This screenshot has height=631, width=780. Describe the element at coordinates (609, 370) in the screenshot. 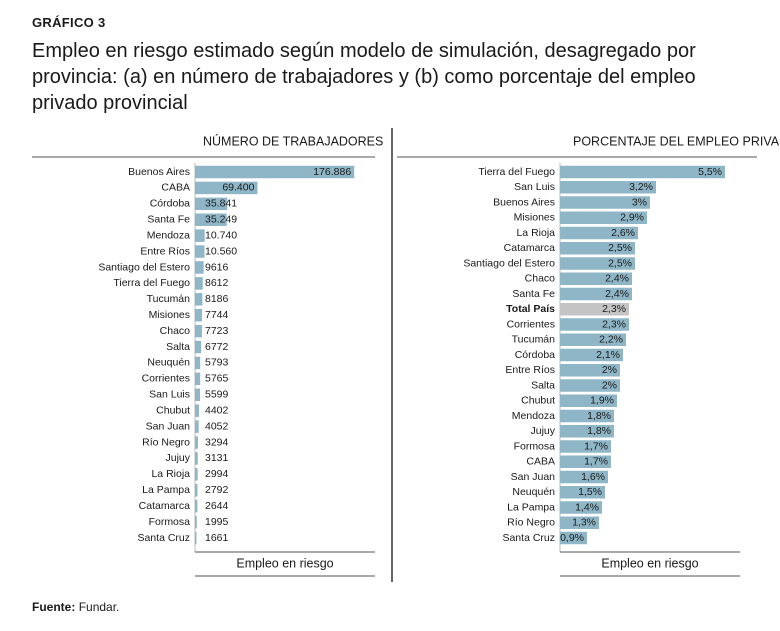

I see `value-label: 2%` at that location.